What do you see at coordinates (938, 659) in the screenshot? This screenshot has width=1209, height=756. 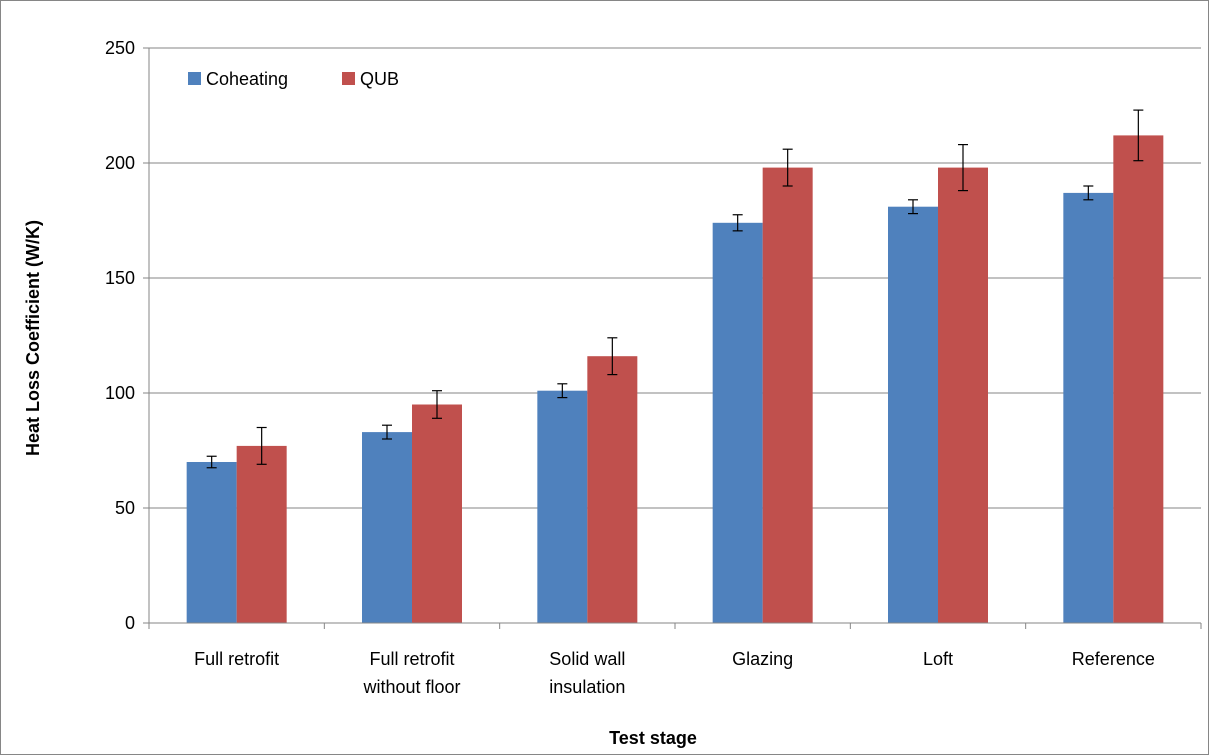 I see `x-tick-label: Loft` at bounding box center [938, 659].